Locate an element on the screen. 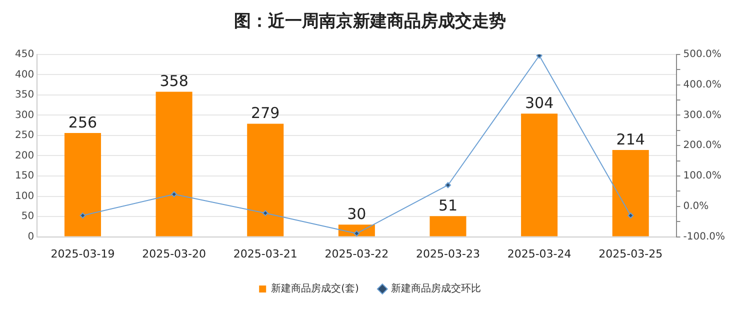  y-tick-label: 250 is located at coordinates (24, 136).